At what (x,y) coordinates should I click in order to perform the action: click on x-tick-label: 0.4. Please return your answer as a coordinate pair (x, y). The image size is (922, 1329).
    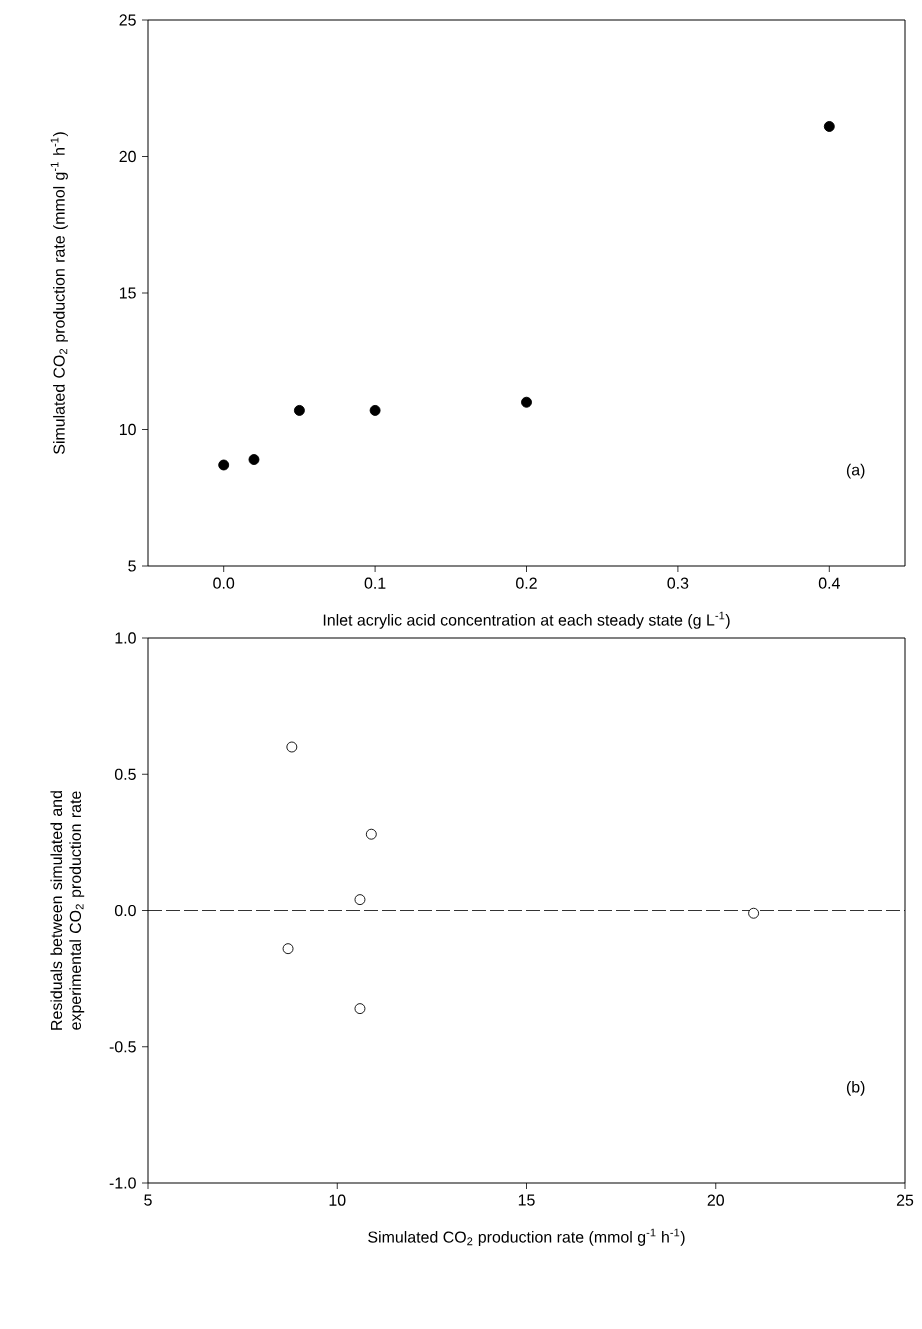
    Looking at the image, I should click on (829, 583).